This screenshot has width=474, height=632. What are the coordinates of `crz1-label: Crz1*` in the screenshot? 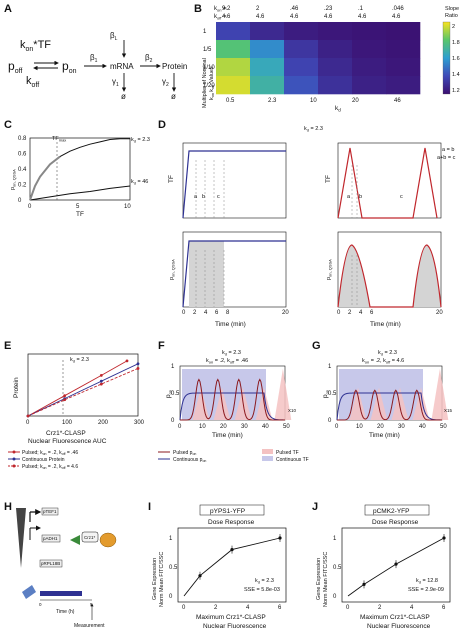 It's located at (90, 537).